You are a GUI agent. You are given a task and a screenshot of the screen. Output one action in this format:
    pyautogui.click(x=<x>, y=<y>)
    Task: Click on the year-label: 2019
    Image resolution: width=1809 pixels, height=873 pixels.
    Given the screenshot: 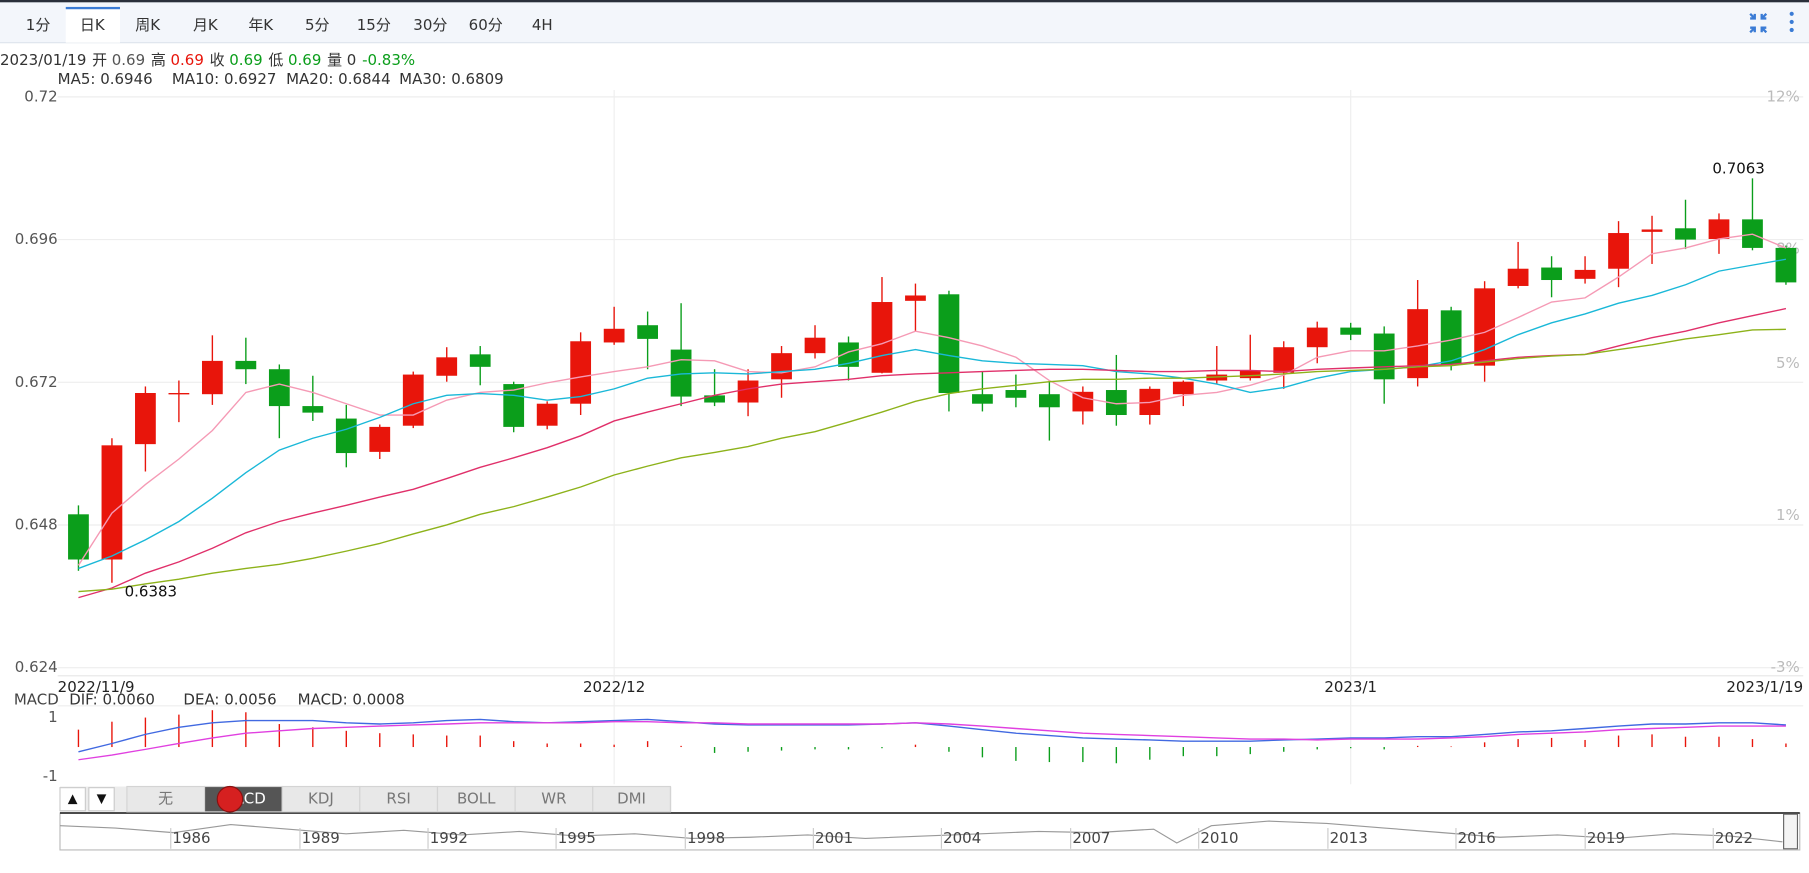 What is the action you would take?
    pyautogui.click(x=1606, y=838)
    